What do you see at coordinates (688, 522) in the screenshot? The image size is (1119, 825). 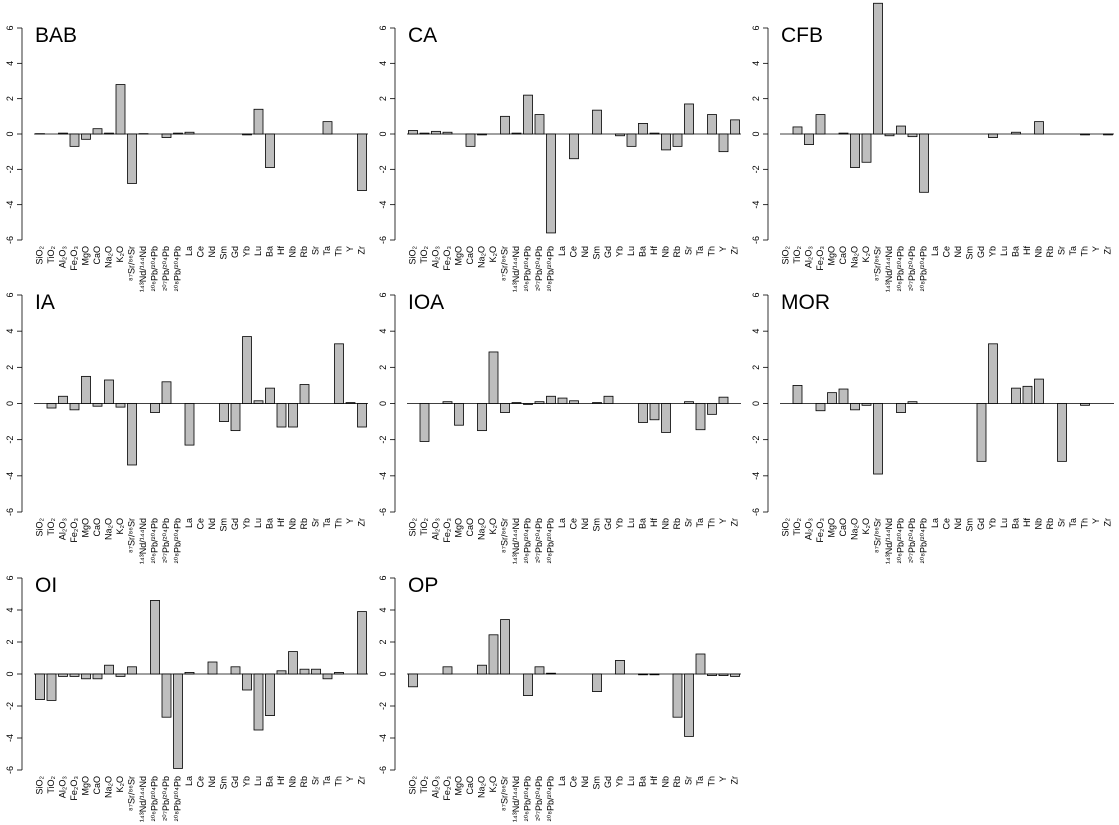 I see `x-tick-label: Sr` at bounding box center [688, 522].